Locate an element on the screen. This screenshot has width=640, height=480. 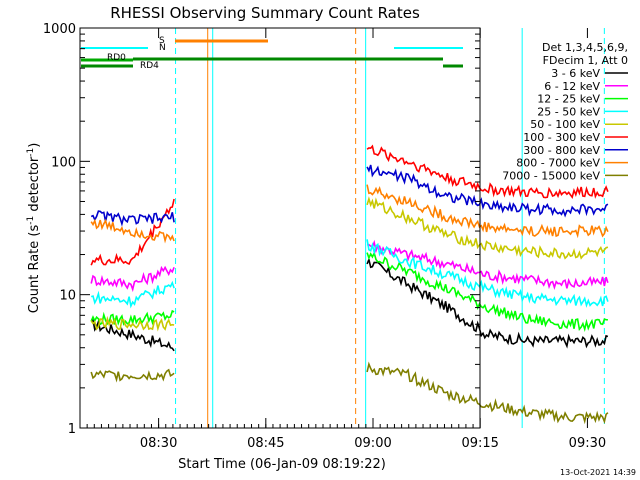
series-line-3-seg1 is located at coordinates (487, 273).